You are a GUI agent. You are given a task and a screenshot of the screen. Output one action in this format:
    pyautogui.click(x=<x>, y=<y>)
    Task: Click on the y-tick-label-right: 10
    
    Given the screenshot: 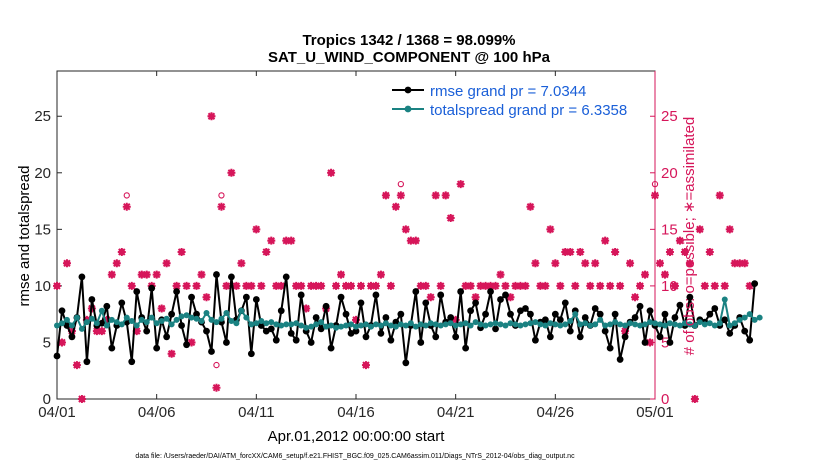 What is the action you would take?
    pyautogui.click(x=669, y=286)
    